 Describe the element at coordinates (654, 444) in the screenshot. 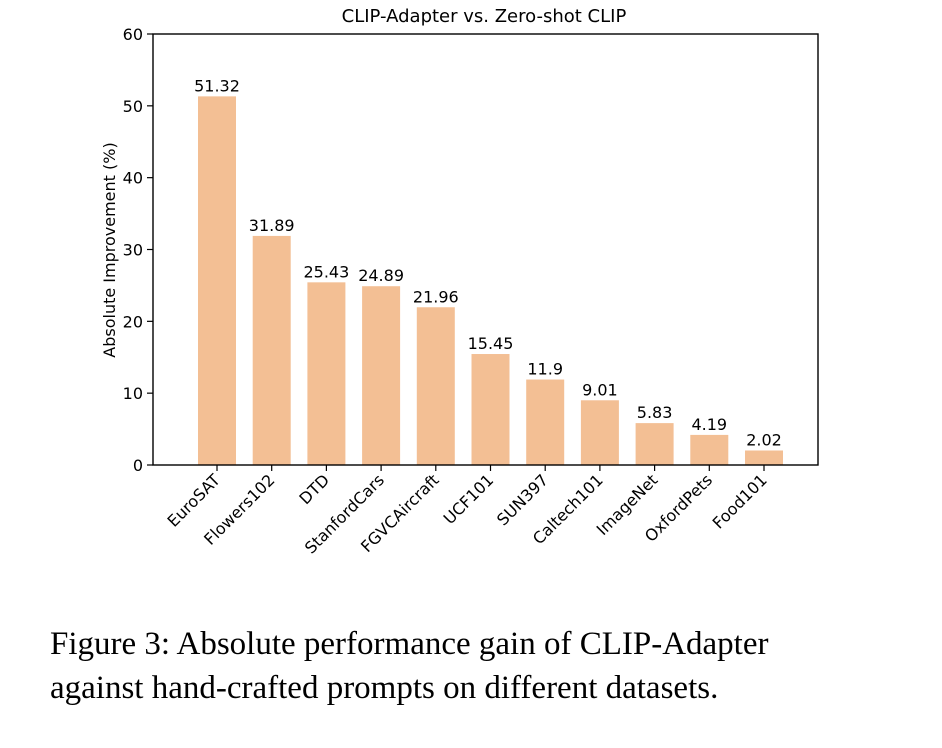

I see `bar-imagenet` at that location.